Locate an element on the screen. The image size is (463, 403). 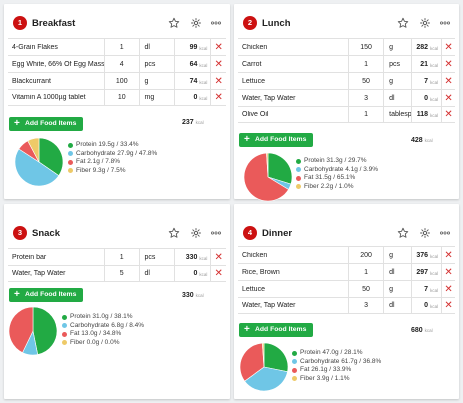
food-item-row: Water, Tap Water 3 dl 0 kcal ✕ is located at coordinates (346, 97).